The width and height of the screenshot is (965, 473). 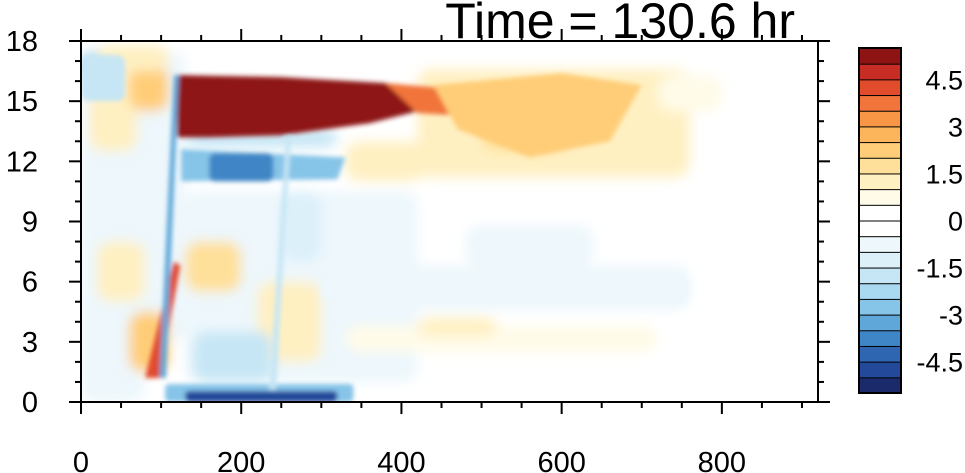 I want to click on colorbar-frame, so click(x=880, y=220).